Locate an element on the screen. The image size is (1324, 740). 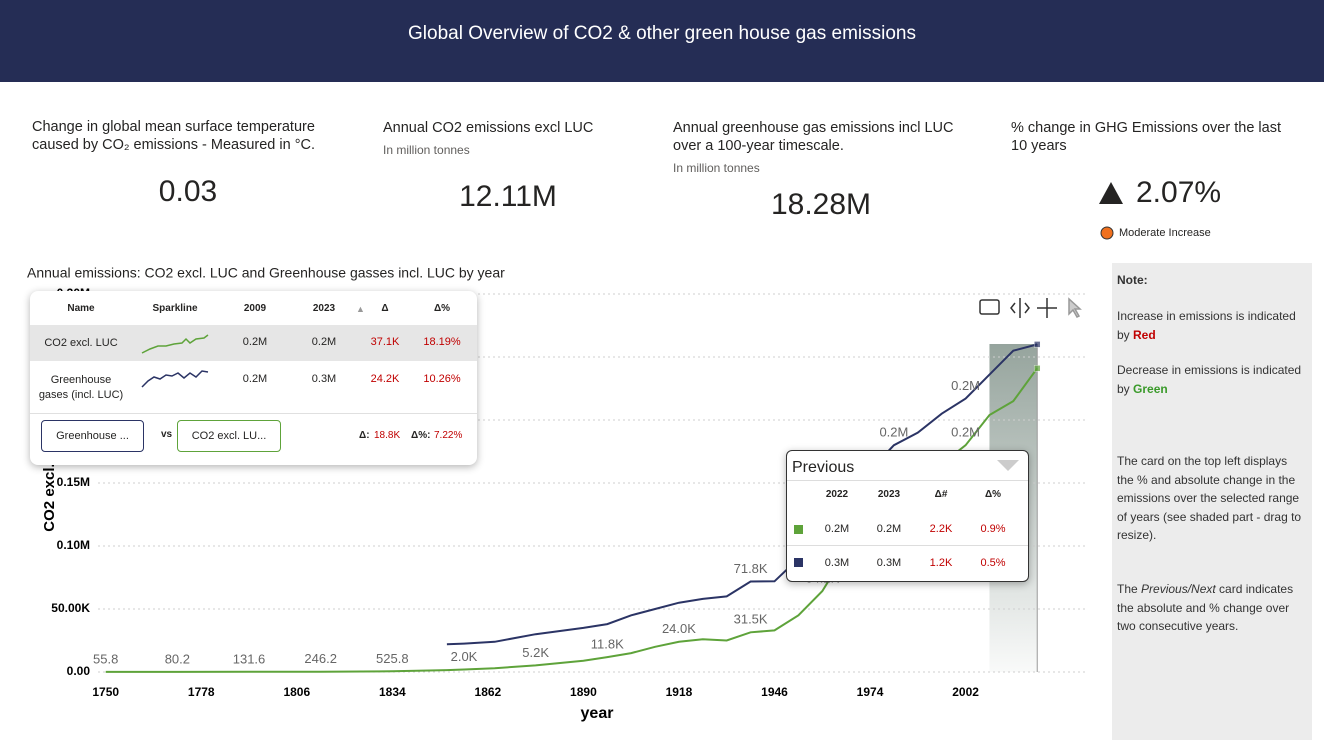
column-header: Δ% is located at coordinates (993, 494).